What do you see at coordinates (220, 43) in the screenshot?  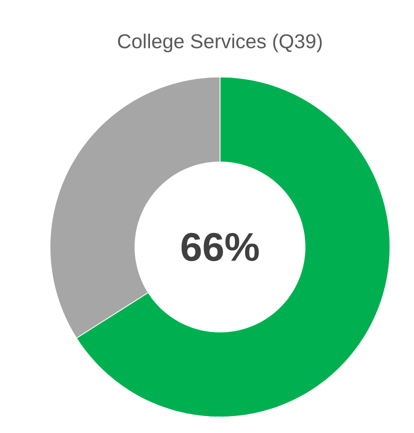 I see `chart-title: College Services (Q39)` at bounding box center [220, 43].